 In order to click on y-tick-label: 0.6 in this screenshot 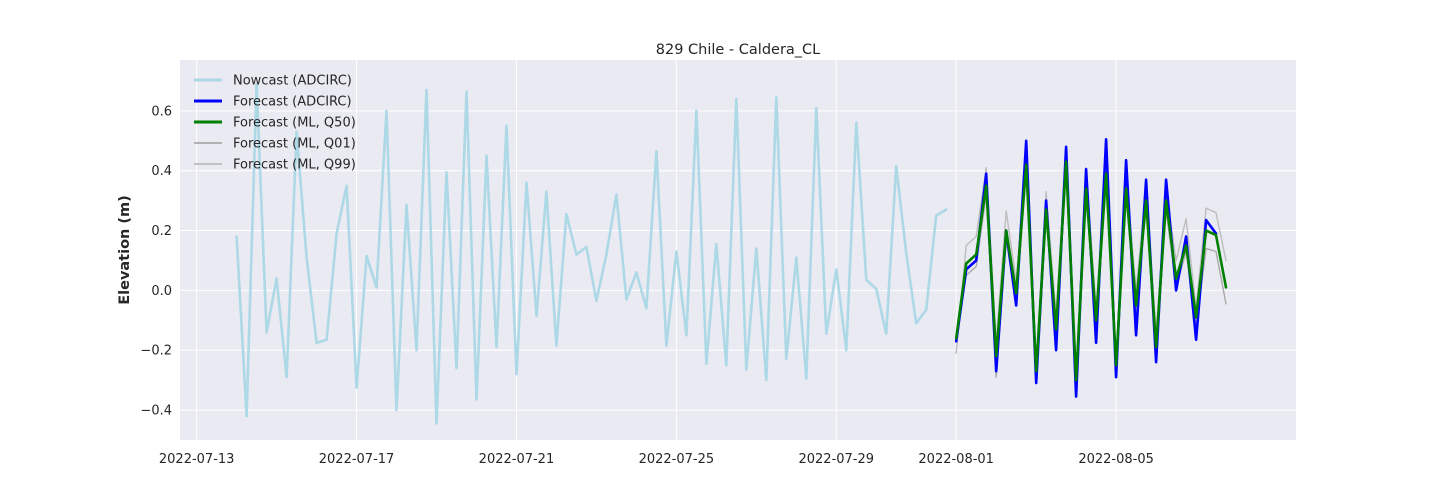, I will do `click(161, 111)`.